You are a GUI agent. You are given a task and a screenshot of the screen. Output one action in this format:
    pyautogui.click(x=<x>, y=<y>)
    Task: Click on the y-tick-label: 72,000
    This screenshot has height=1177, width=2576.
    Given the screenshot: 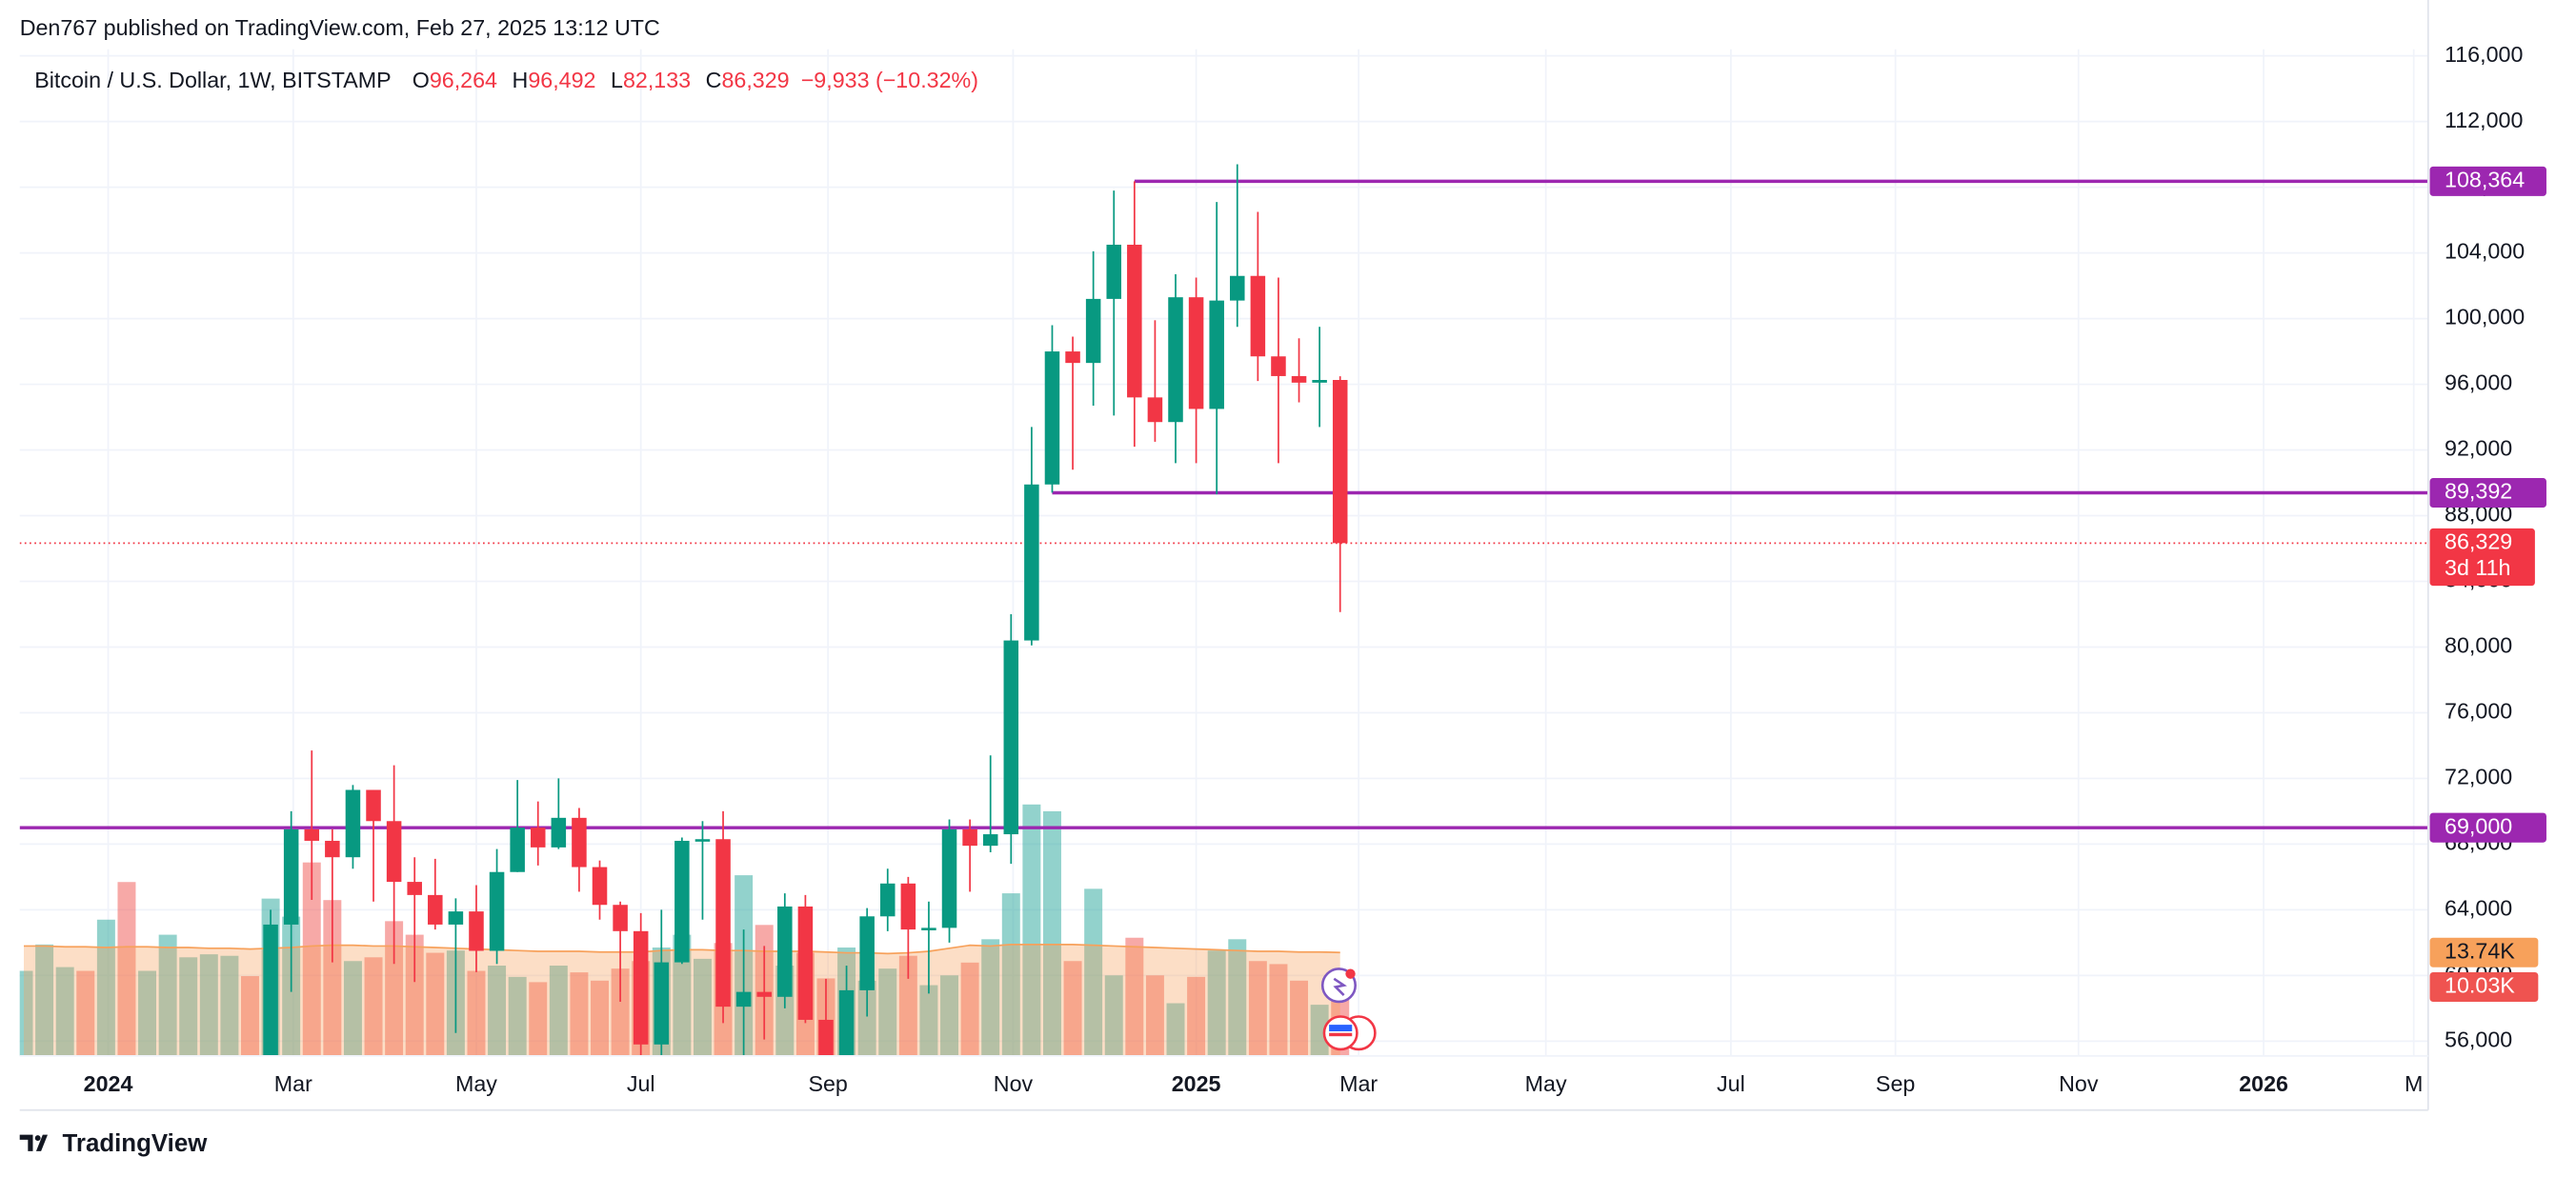 What is the action you would take?
    pyautogui.click(x=2478, y=777)
    